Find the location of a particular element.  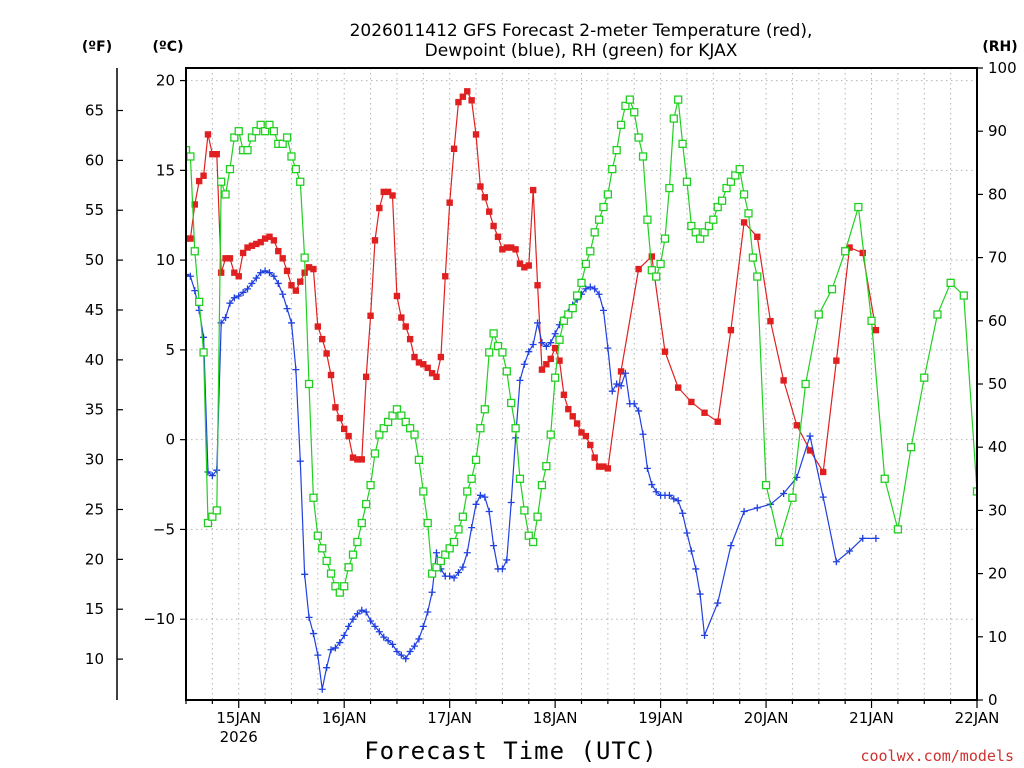

x-tick-label: 22JAN is located at coordinates (977, 718).